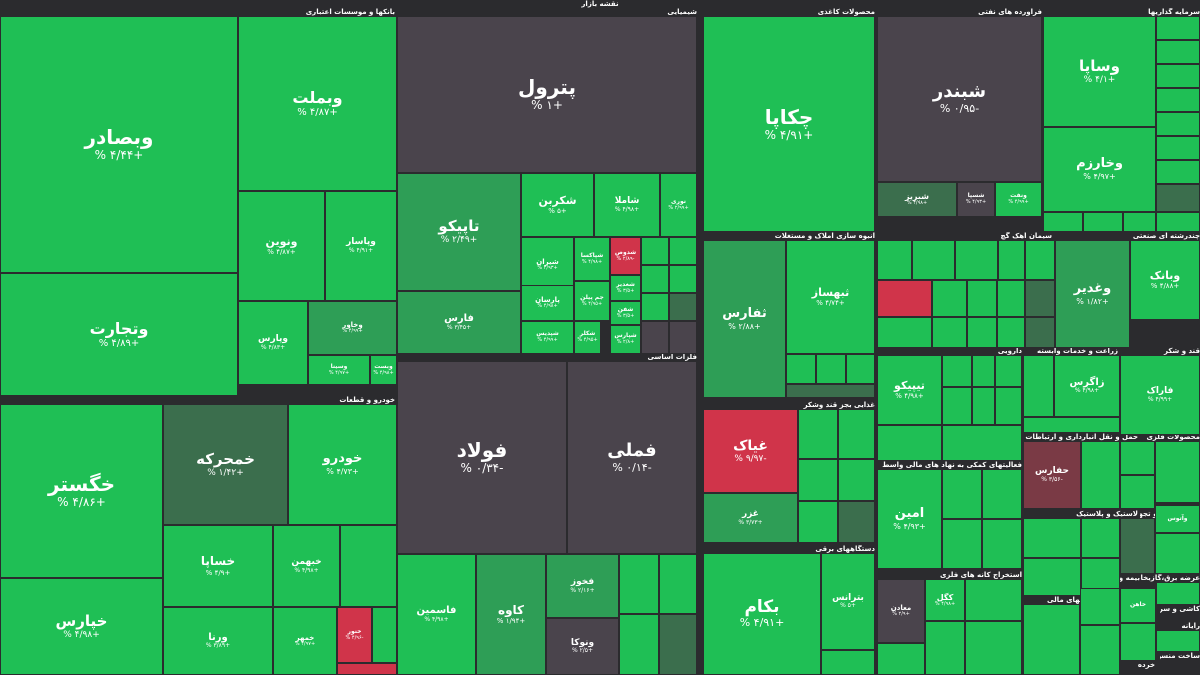 The image size is (1200, 675). Describe the element at coordinates (1052, 479) in the screenshot. I see `tile-change: -۳/۵۶ %` at that location.